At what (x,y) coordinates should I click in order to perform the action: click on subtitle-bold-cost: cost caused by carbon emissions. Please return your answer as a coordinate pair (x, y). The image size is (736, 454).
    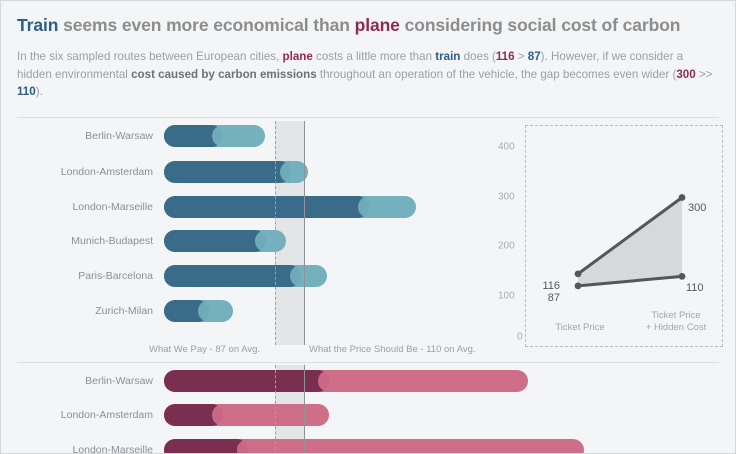
    Looking at the image, I should click on (224, 74).